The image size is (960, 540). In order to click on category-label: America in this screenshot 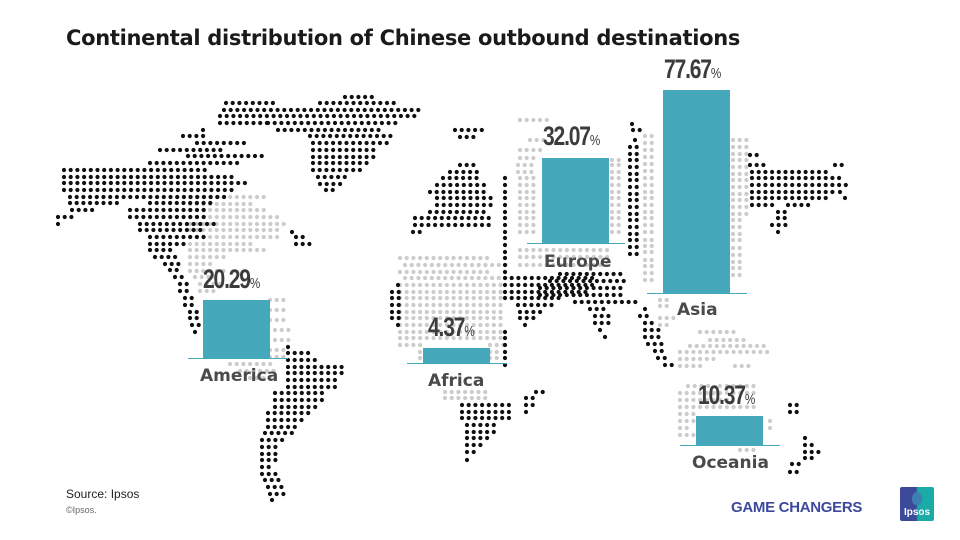, I will do `click(239, 376)`.